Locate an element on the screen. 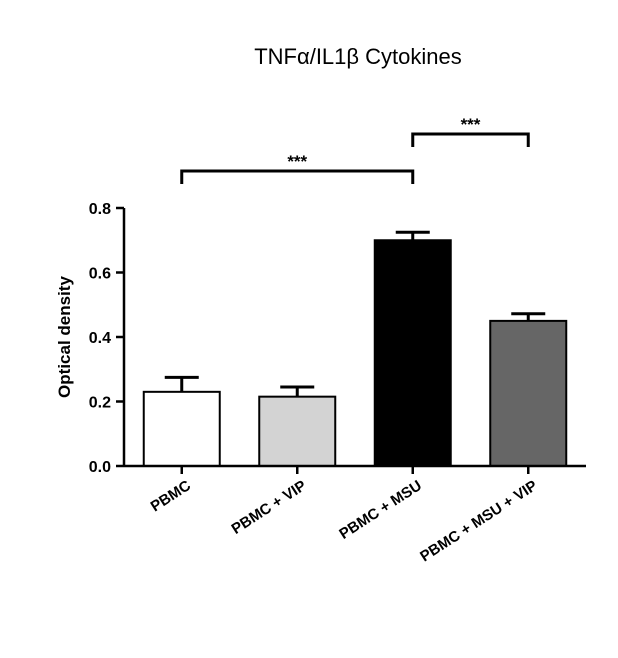 The width and height of the screenshot is (618, 658). chart-title: TNFα/IL1β Cytokines is located at coordinates (358, 56).